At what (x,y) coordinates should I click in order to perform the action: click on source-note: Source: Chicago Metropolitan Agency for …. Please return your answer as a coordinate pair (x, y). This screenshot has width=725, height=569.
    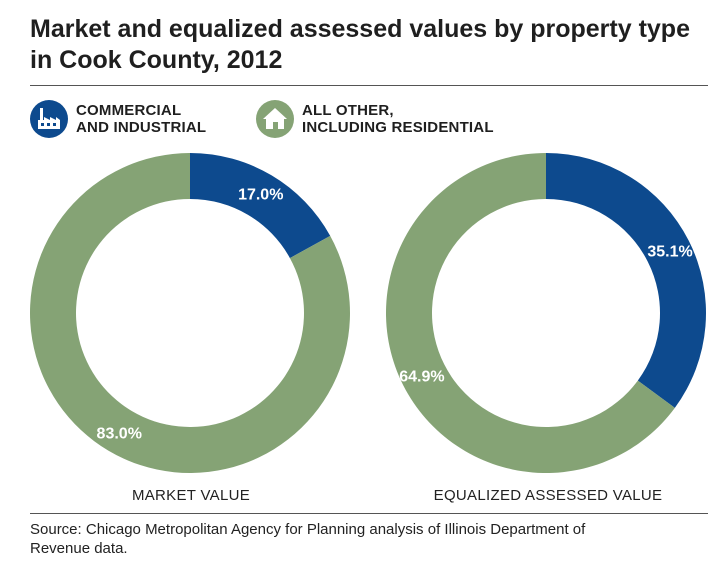
    Looking at the image, I should click on (365, 539).